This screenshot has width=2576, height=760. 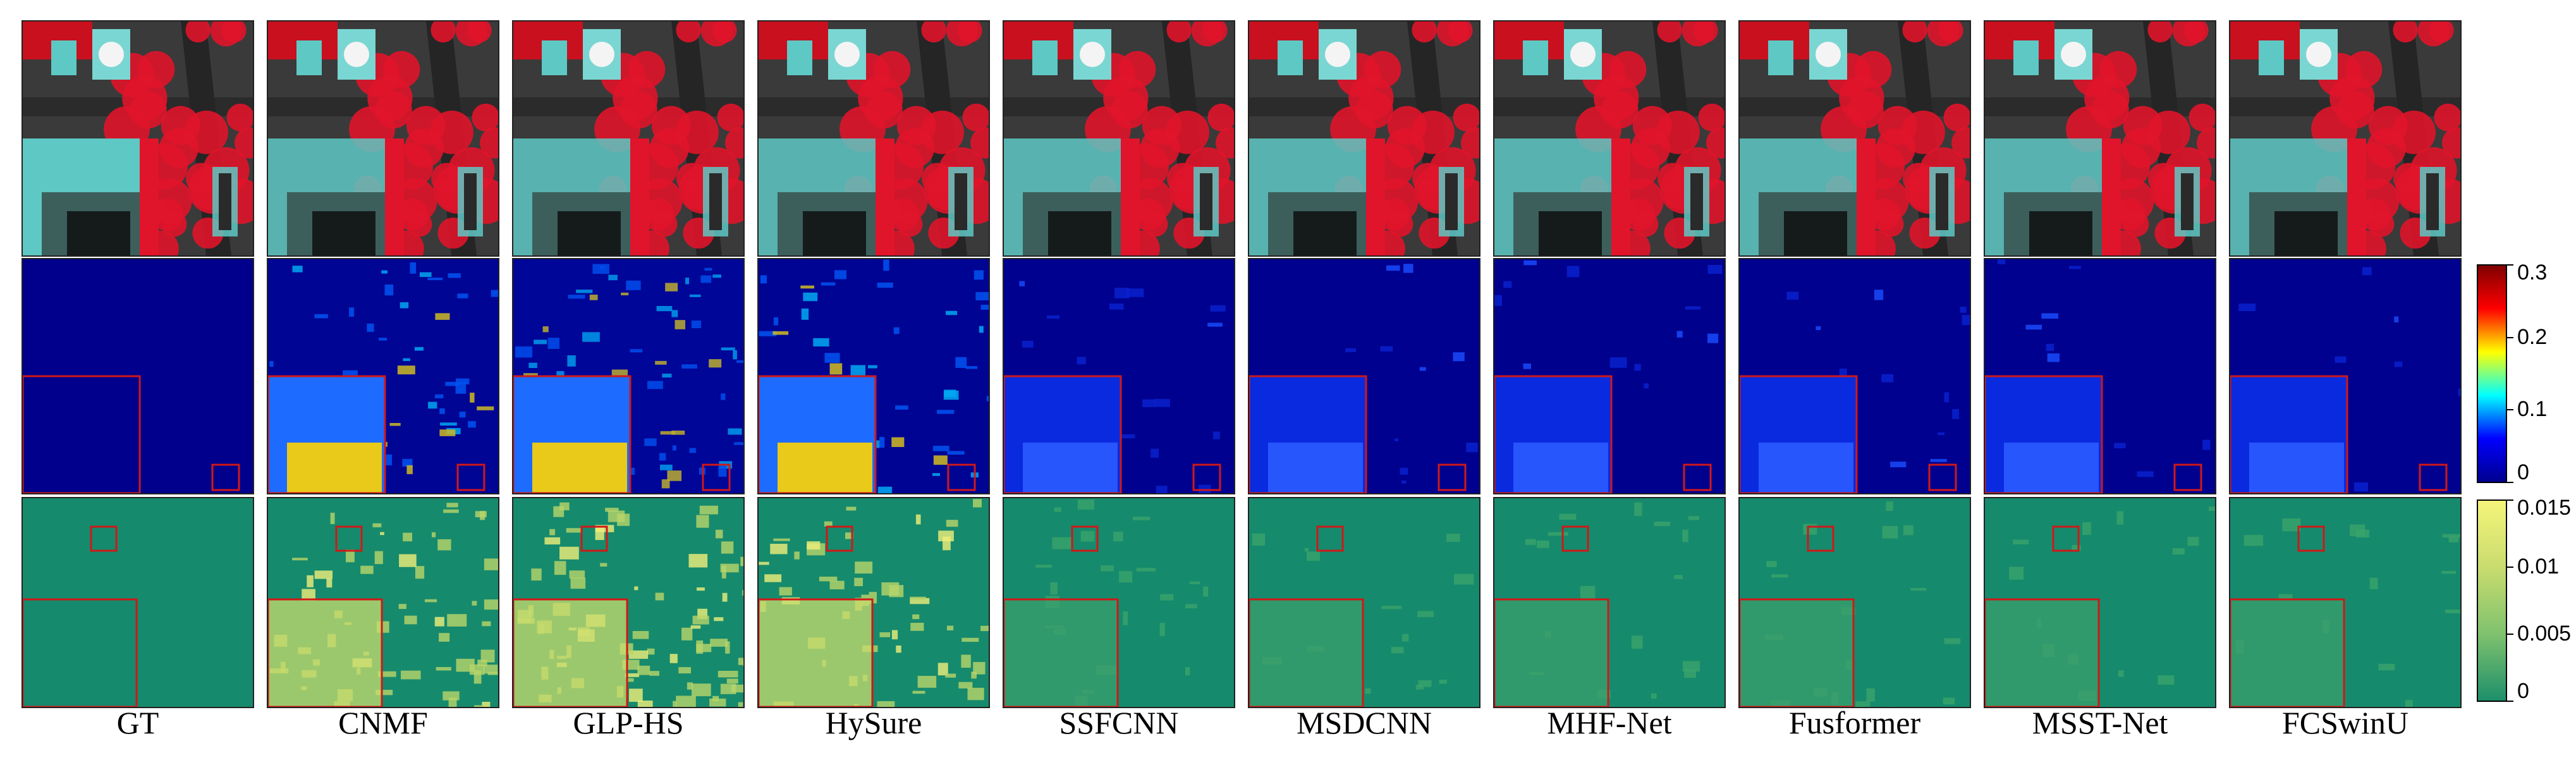 I want to click on error-colorbar, so click(x=2492, y=373).